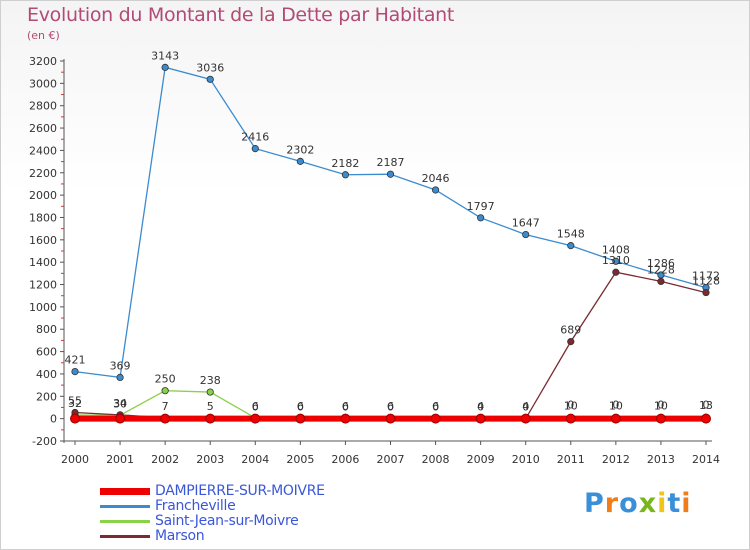 The height and width of the screenshot is (550, 750). What do you see at coordinates (661, 263) in the screenshot?
I see `data-label: 1286` at bounding box center [661, 263].